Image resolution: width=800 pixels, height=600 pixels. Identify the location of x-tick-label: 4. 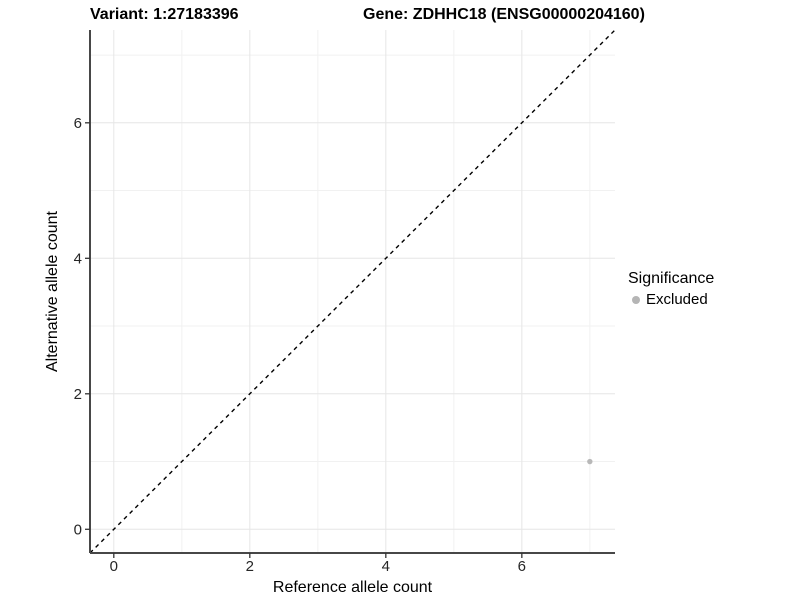
(386, 566).